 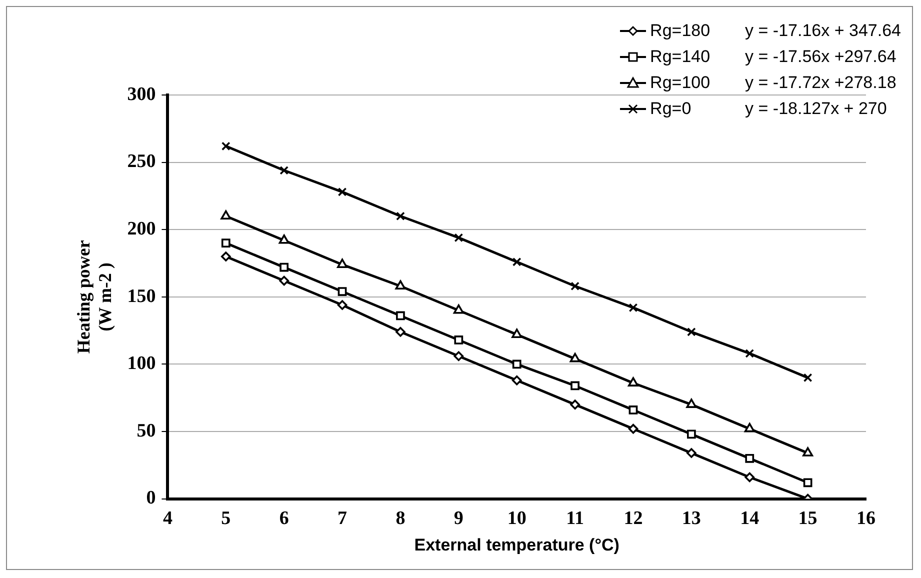 I want to click on x-tick-label: 11, so click(x=575, y=519).